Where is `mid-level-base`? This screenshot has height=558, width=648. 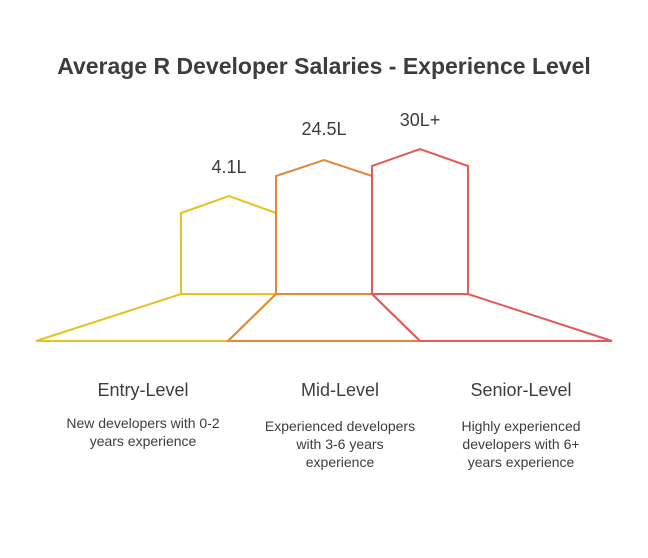 mid-level-base is located at coordinates (324, 317).